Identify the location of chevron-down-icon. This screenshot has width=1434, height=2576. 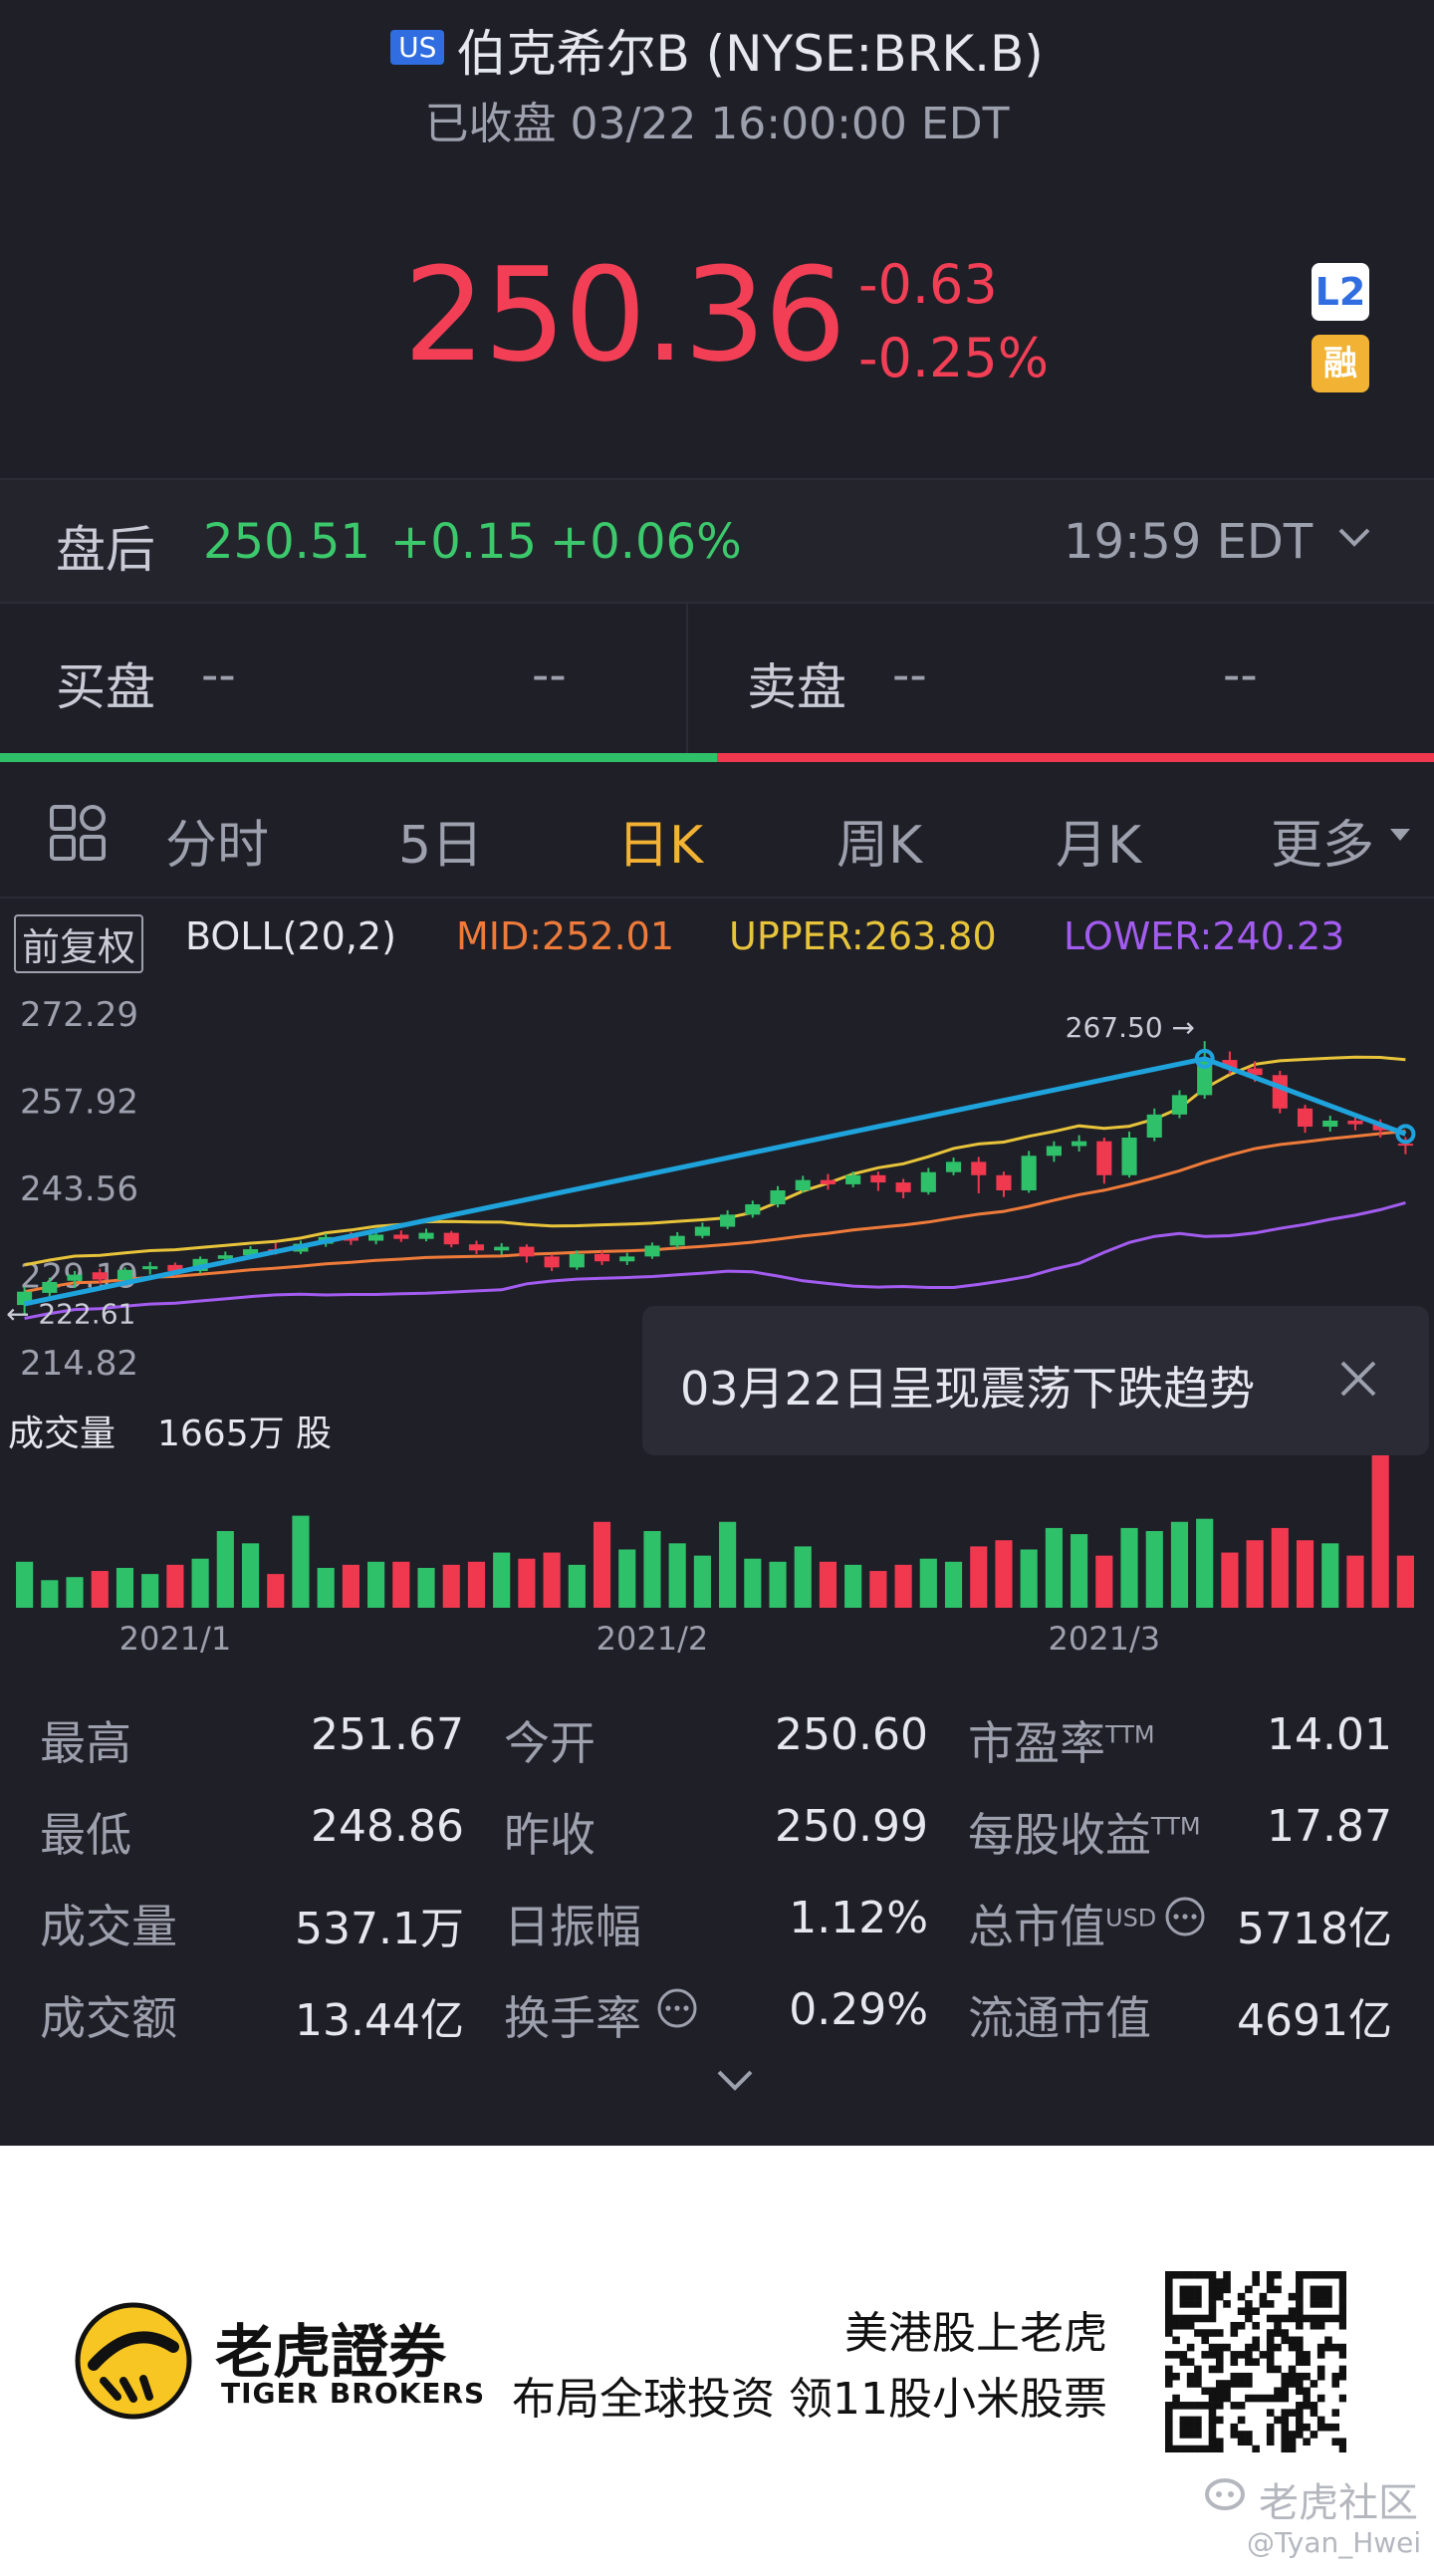
(1354, 538).